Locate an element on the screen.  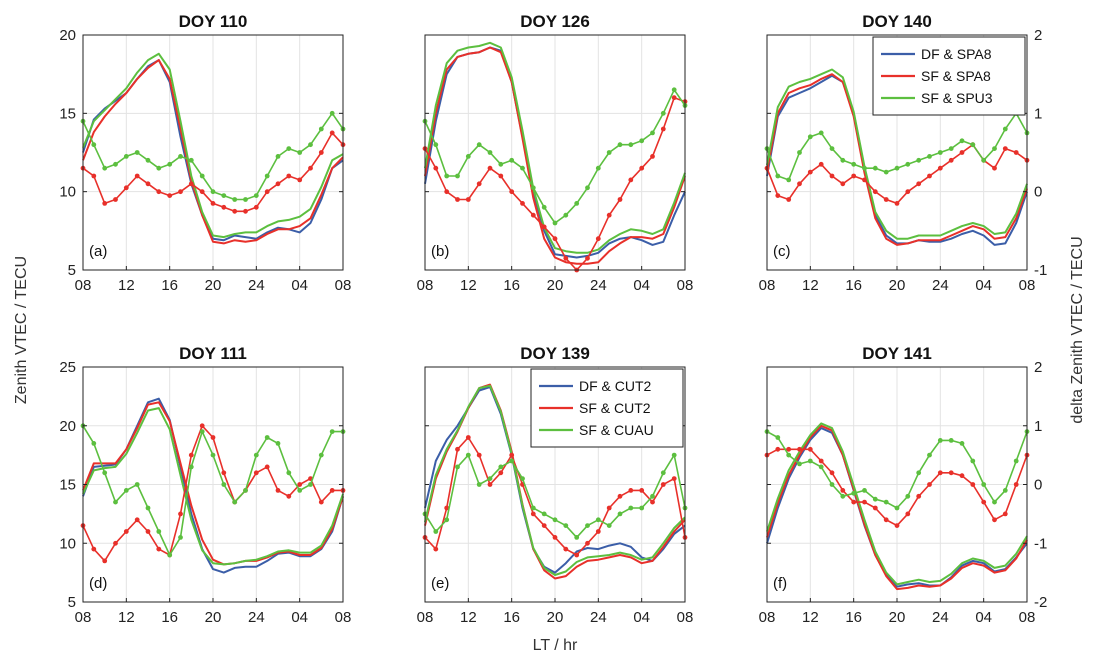
legend: DF & CUT2 SF & CUT2 SF & CUAU is located at coordinates (607, 408).